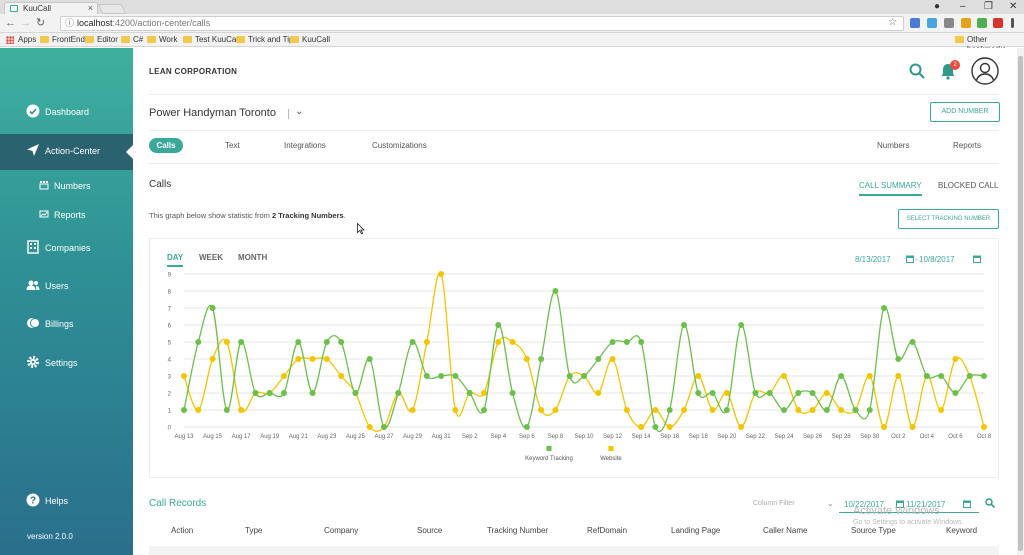 The width and height of the screenshot is (1024, 555). What do you see at coordinates (66, 249) in the screenshot?
I see `sidebar-item-companies: Companies` at bounding box center [66, 249].